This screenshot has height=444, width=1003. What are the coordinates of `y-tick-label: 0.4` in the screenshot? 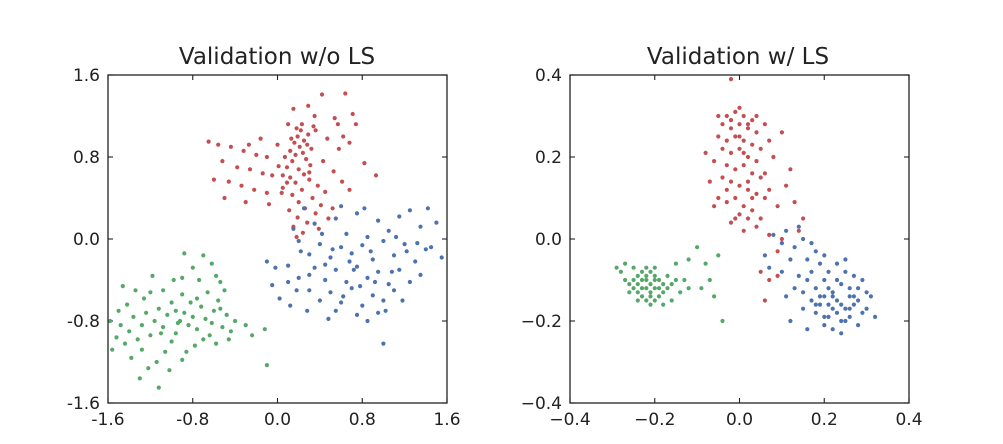 It's located at (548, 76).